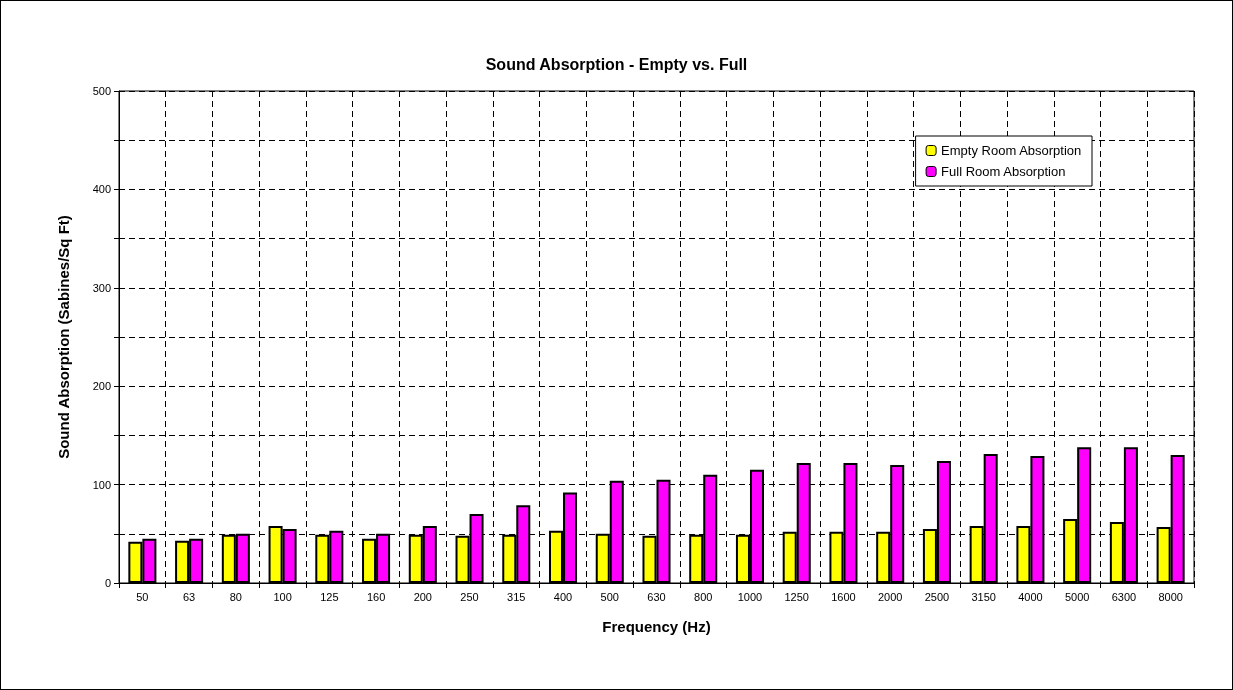  I want to click on x-tick-label: 1000, so click(750, 596).